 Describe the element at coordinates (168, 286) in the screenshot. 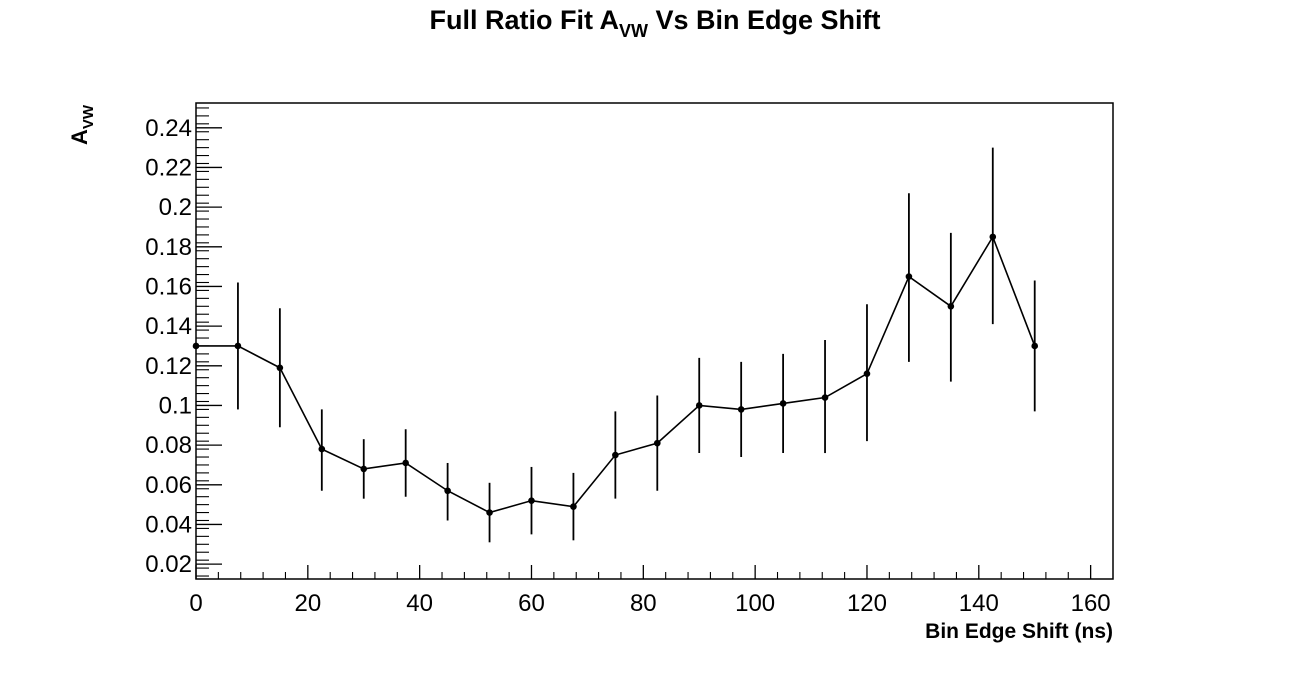

I see `y-tick-label: 0.16` at that location.